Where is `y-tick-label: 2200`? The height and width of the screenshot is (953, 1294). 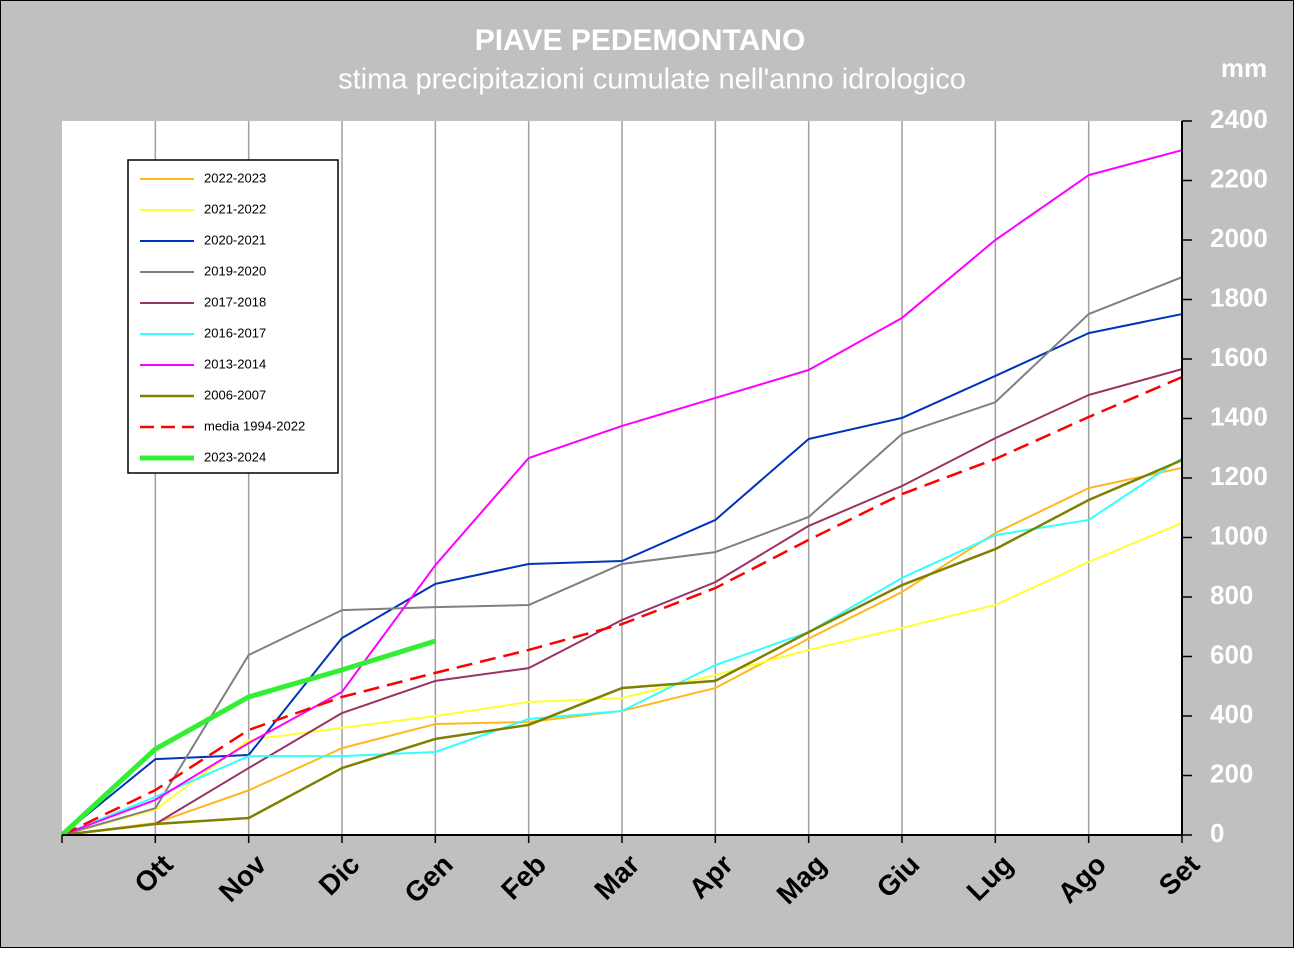 y-tick-label: 2200 is located at coordinates (1239, 178).